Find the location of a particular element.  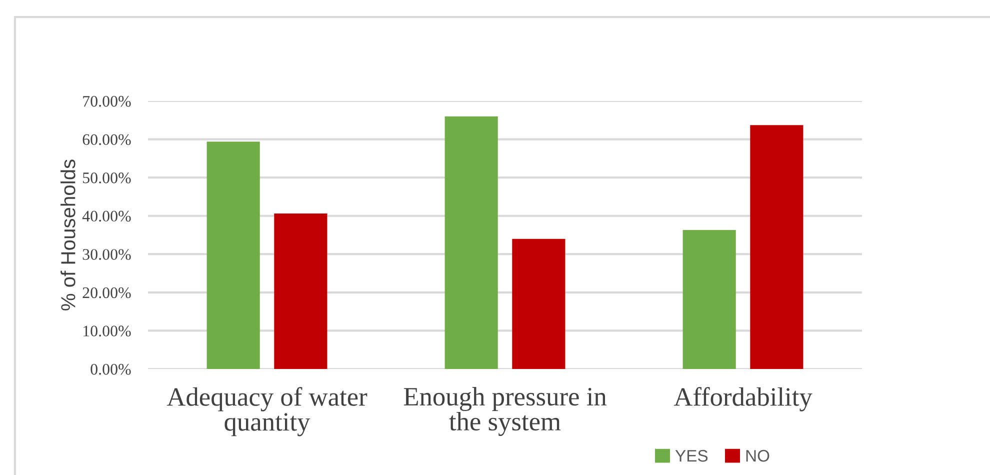

y-tick-label: 0.00% is located at coordinates (110, 369).